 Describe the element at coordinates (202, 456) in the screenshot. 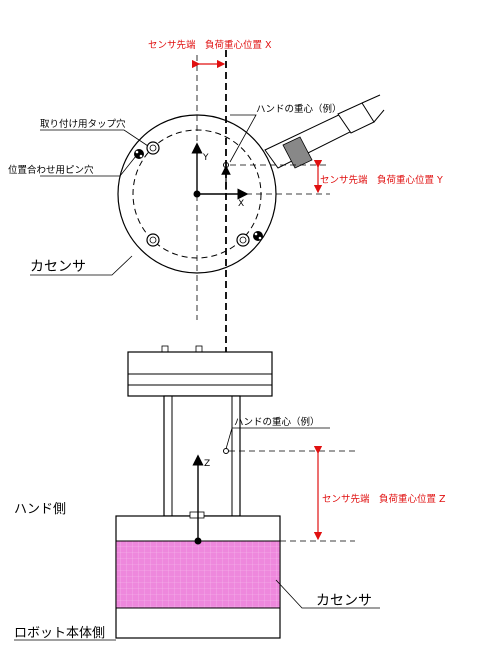

I see `hand-body` at that location.